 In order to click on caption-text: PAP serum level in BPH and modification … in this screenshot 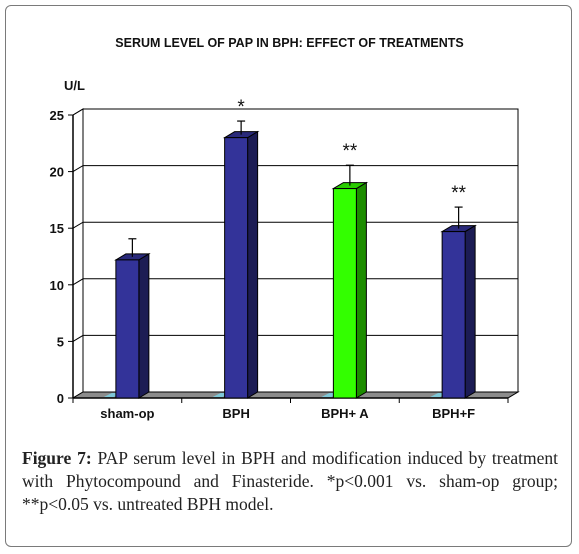, I will do `click(290, 481)`.